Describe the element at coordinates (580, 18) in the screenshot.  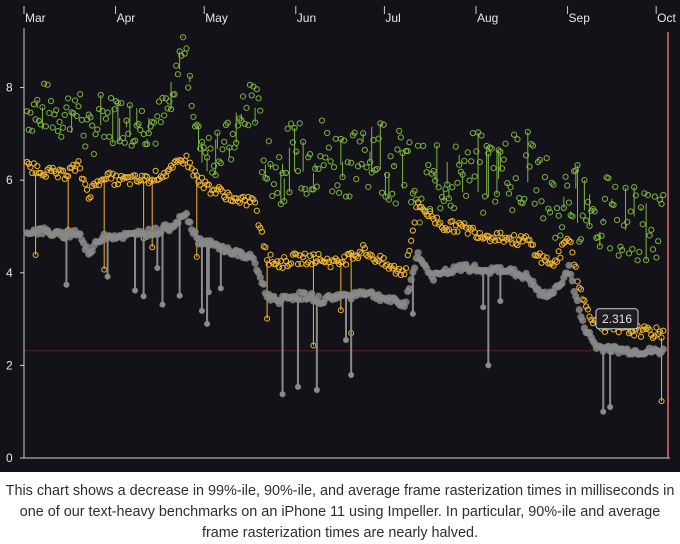
I see `x-tick-label: Sep` at that location.